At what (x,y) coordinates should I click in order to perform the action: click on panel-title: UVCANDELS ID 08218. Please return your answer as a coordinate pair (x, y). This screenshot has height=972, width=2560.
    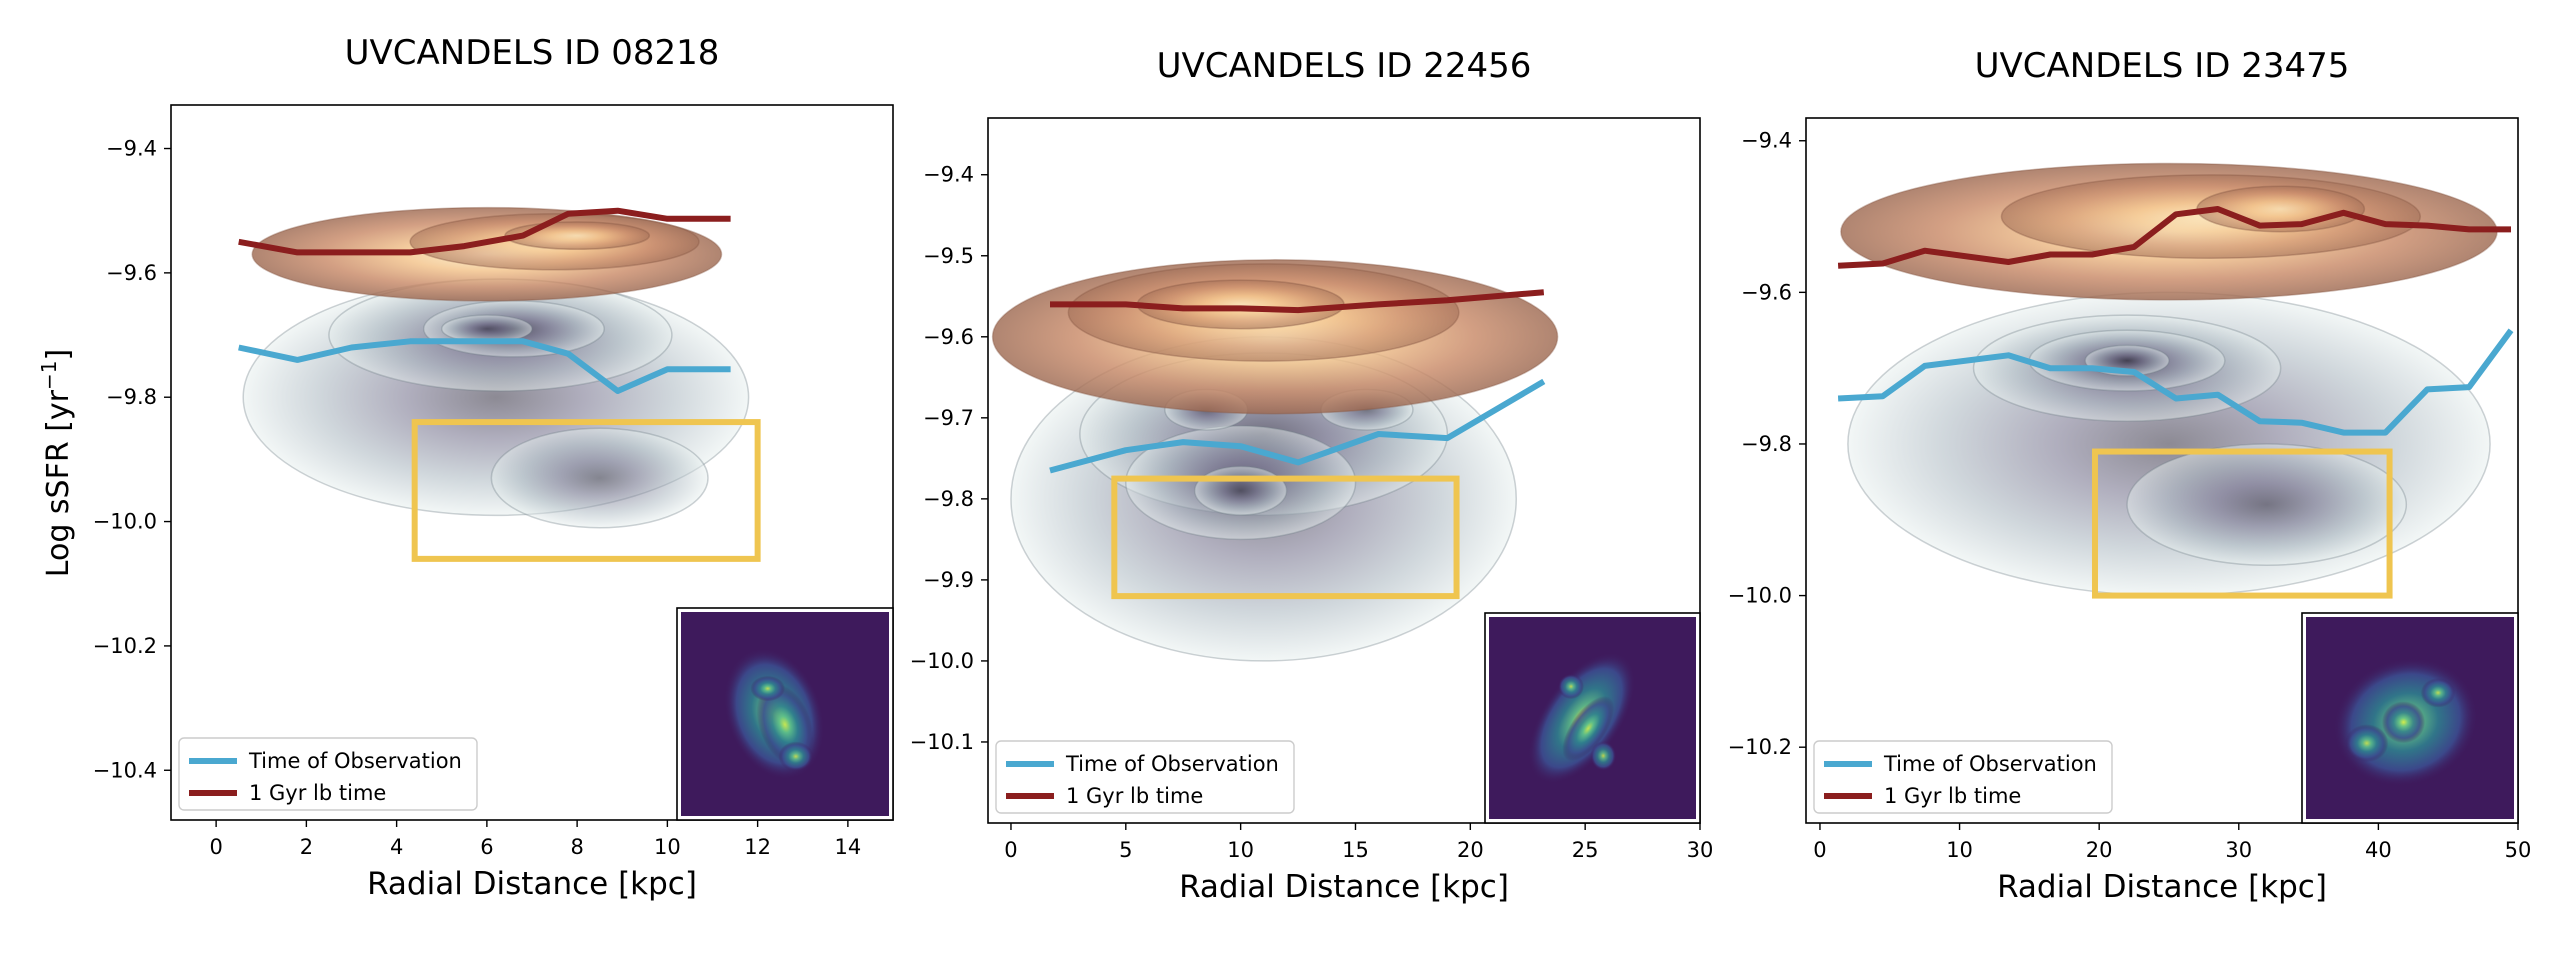
    Looking at the image, I should click on (532, 53).